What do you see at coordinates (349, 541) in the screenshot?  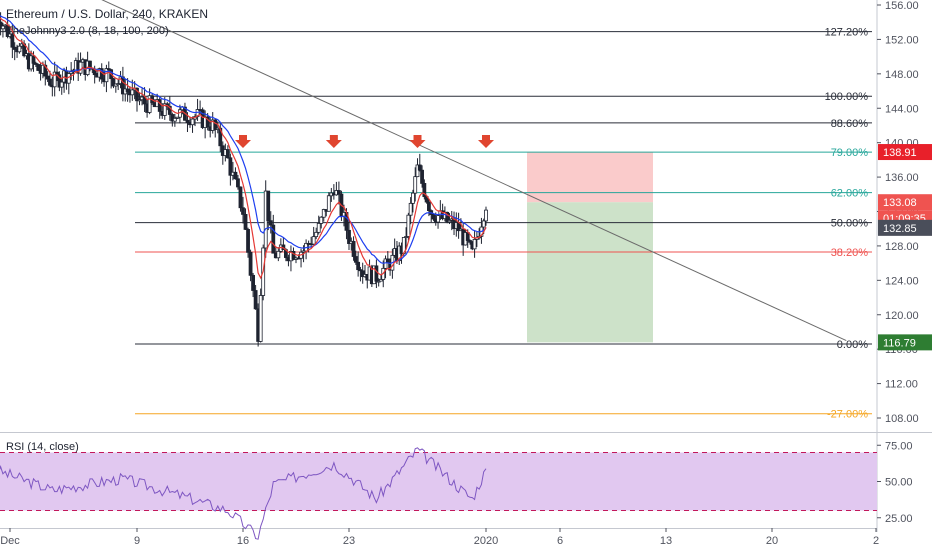 I see `time-tick-label: 23` at bounding box center [349, 541].